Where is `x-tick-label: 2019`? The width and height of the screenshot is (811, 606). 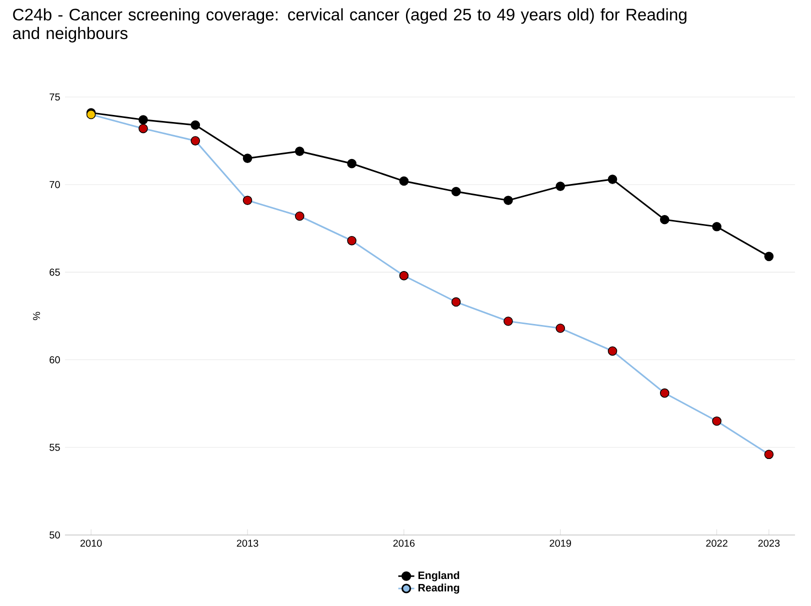
x-tick-label: 2019 is located at coordinates (560, 543).